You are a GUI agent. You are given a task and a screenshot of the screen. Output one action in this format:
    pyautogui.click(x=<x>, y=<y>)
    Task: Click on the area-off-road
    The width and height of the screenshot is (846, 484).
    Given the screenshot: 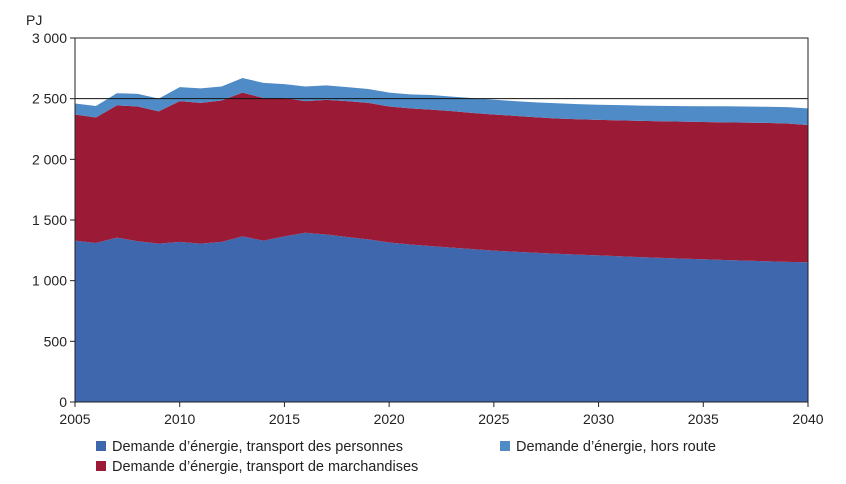 What is the action you would take?
    pyautogui.click(x=441, y=101)
    